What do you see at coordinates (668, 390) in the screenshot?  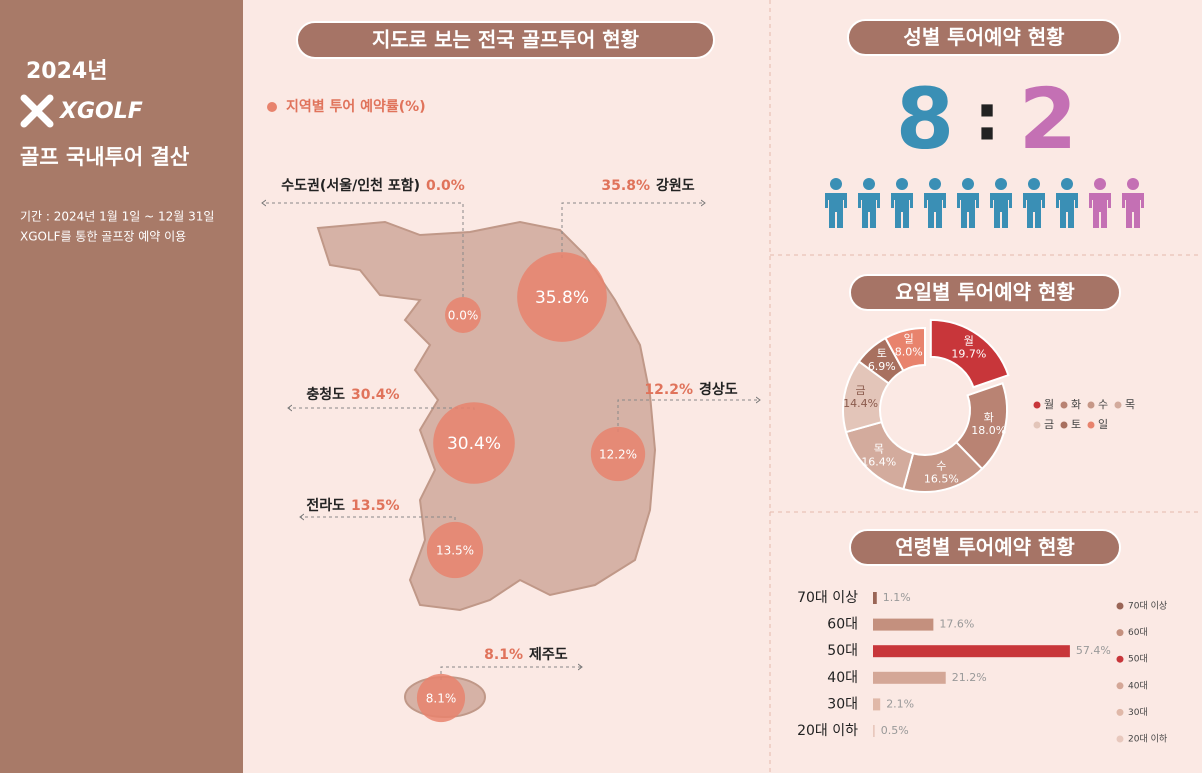 I see `region-value: 12.2%` at bounding box center [668, 390].